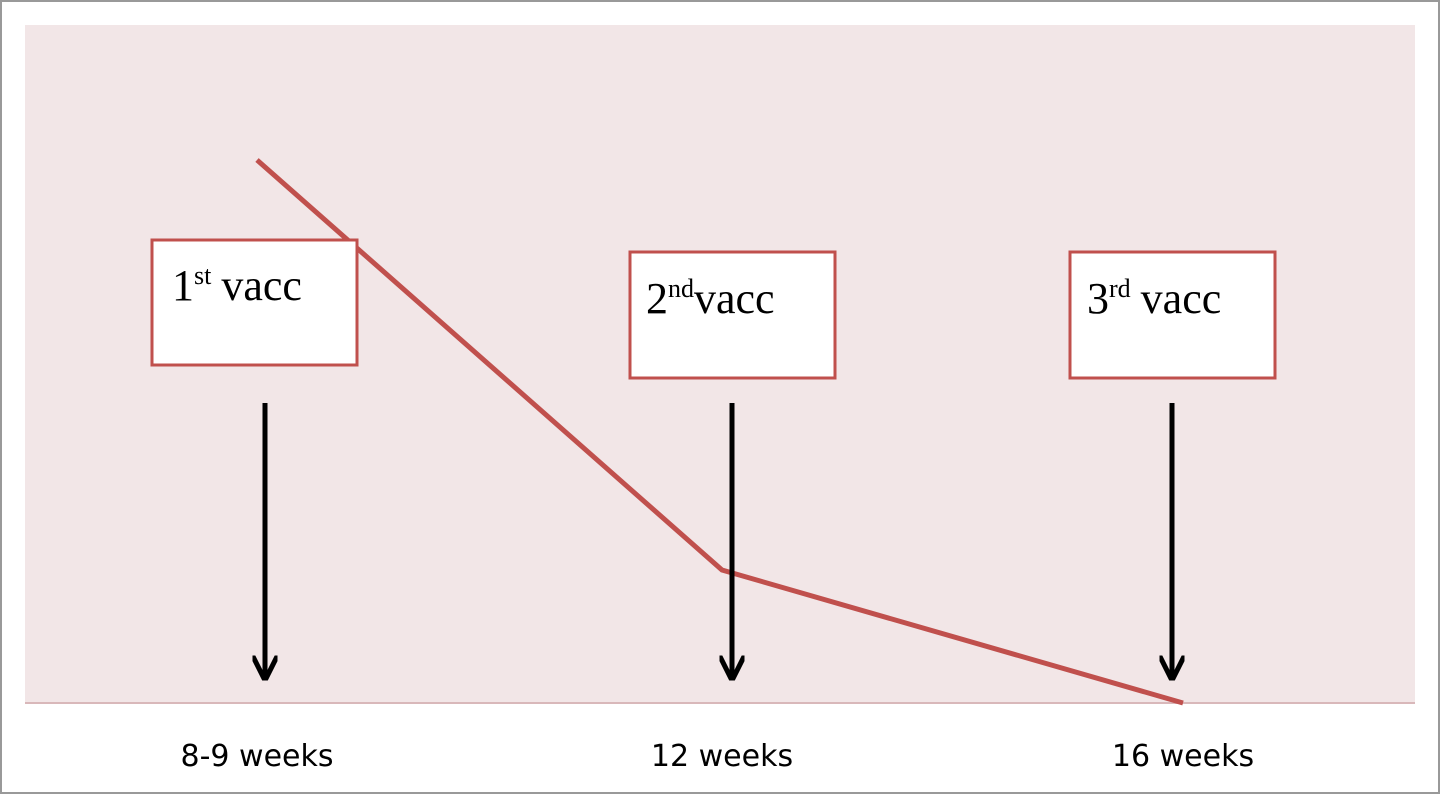 The width and height of the screenshot is (1440, 794). What do you see at coordinates (257, 756) in the screenshot?
I see `time-label: 8-9 weeks` at bounding box center [257, 756].